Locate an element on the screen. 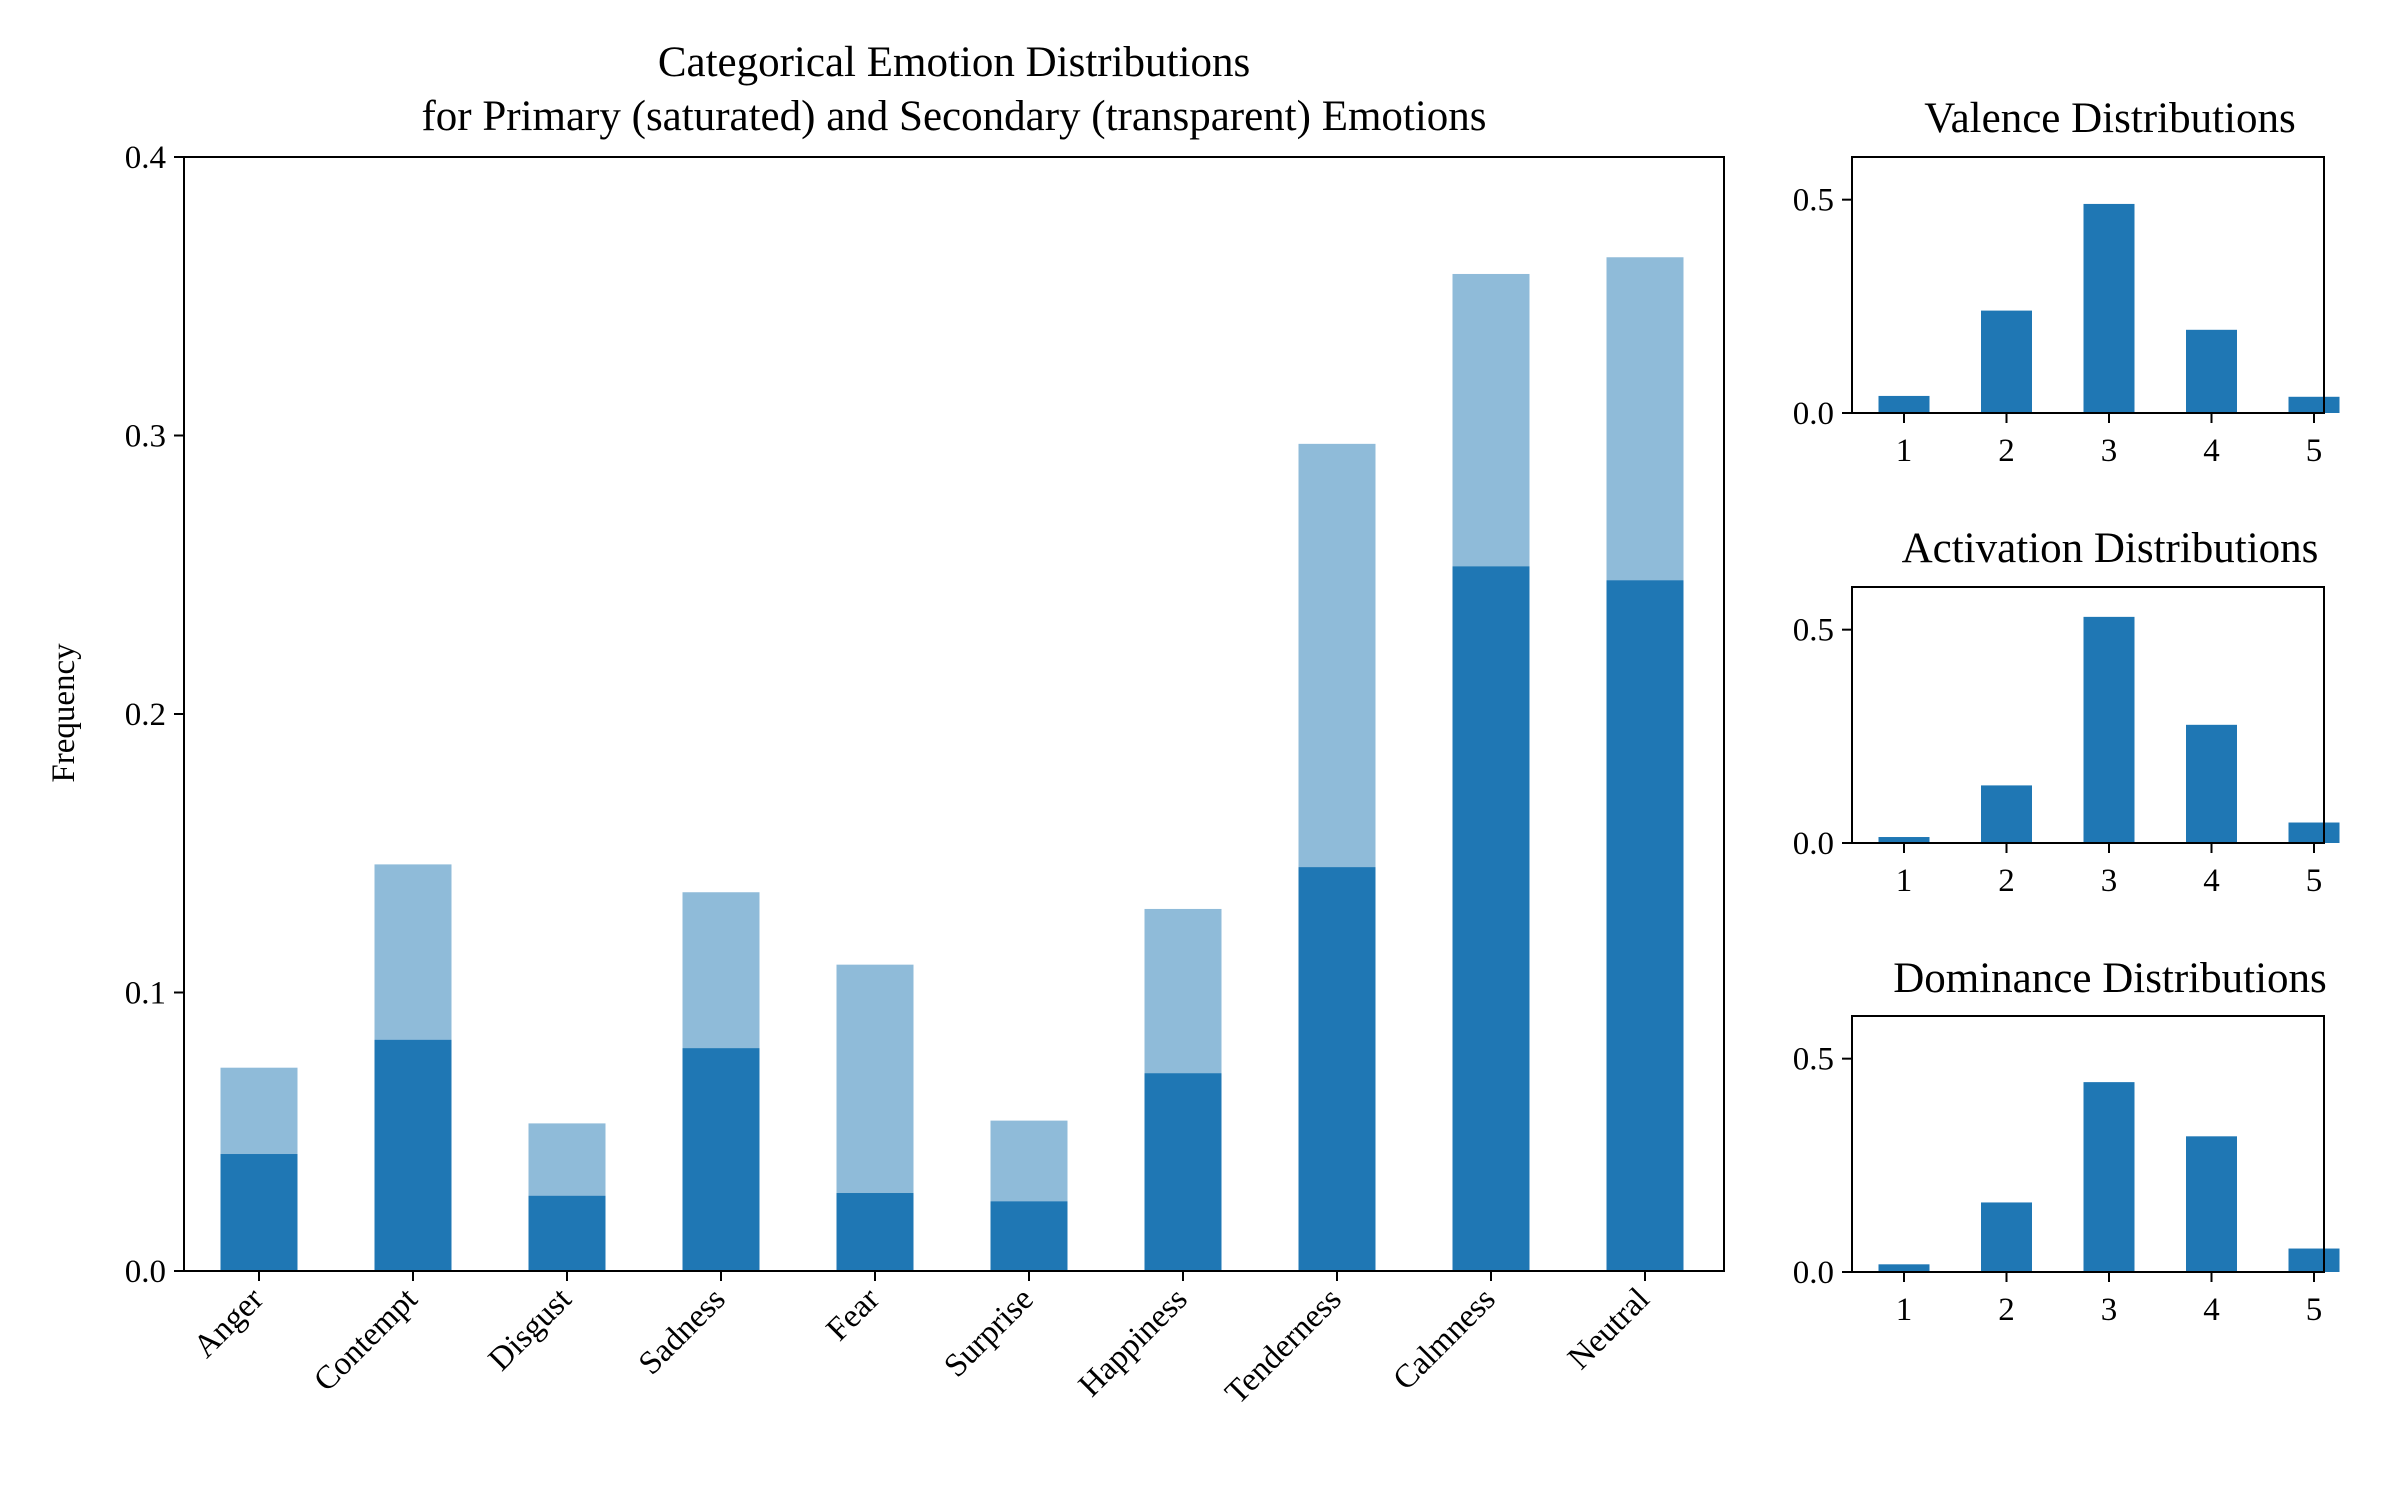  main-y-tick-label: 0.4 is located at coordinates (145, 158).